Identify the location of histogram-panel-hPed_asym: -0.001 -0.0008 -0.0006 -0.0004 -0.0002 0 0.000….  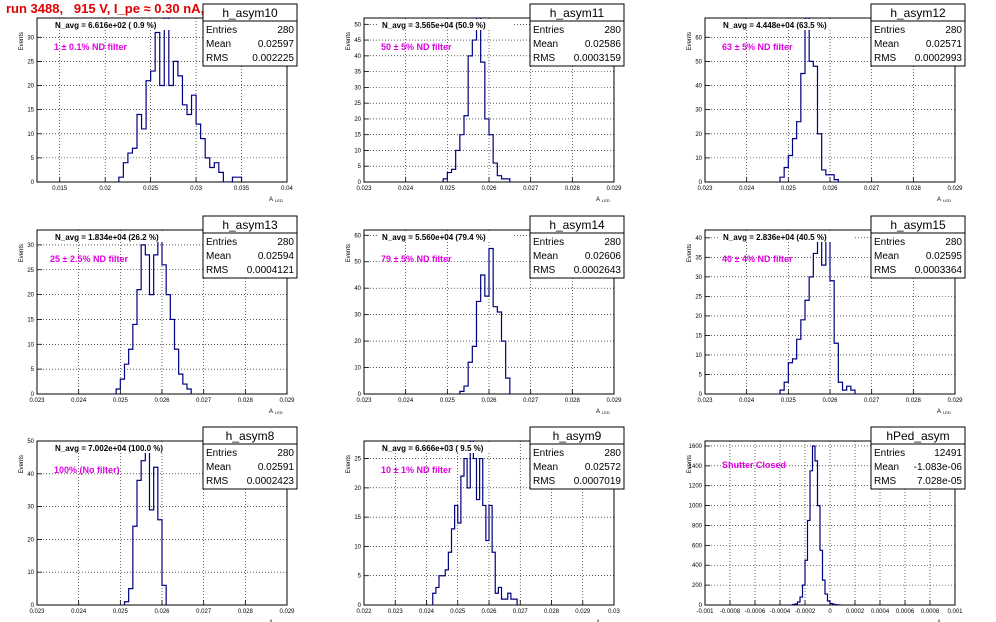
(826, 524).